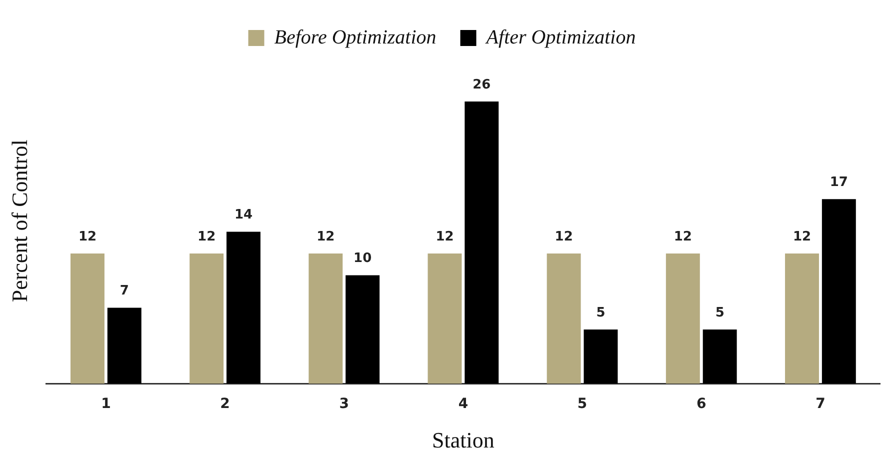  I want to click on data-label: 10, so click(363, 258).